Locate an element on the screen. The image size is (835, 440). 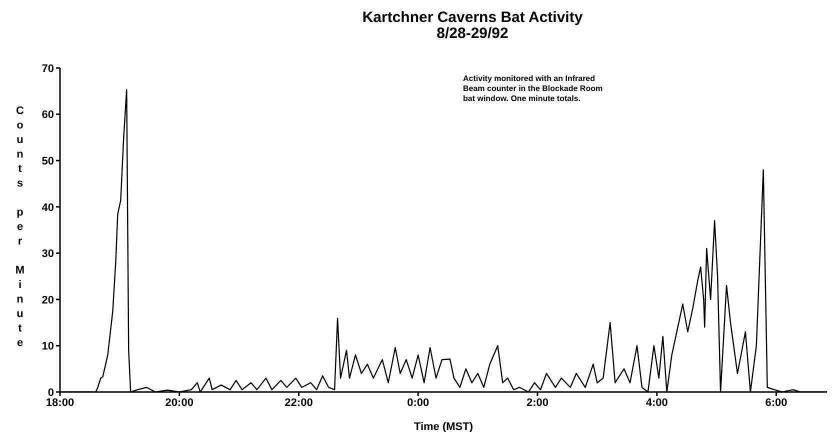
y-tick-label: 60 is located at coordinates (48, 115).